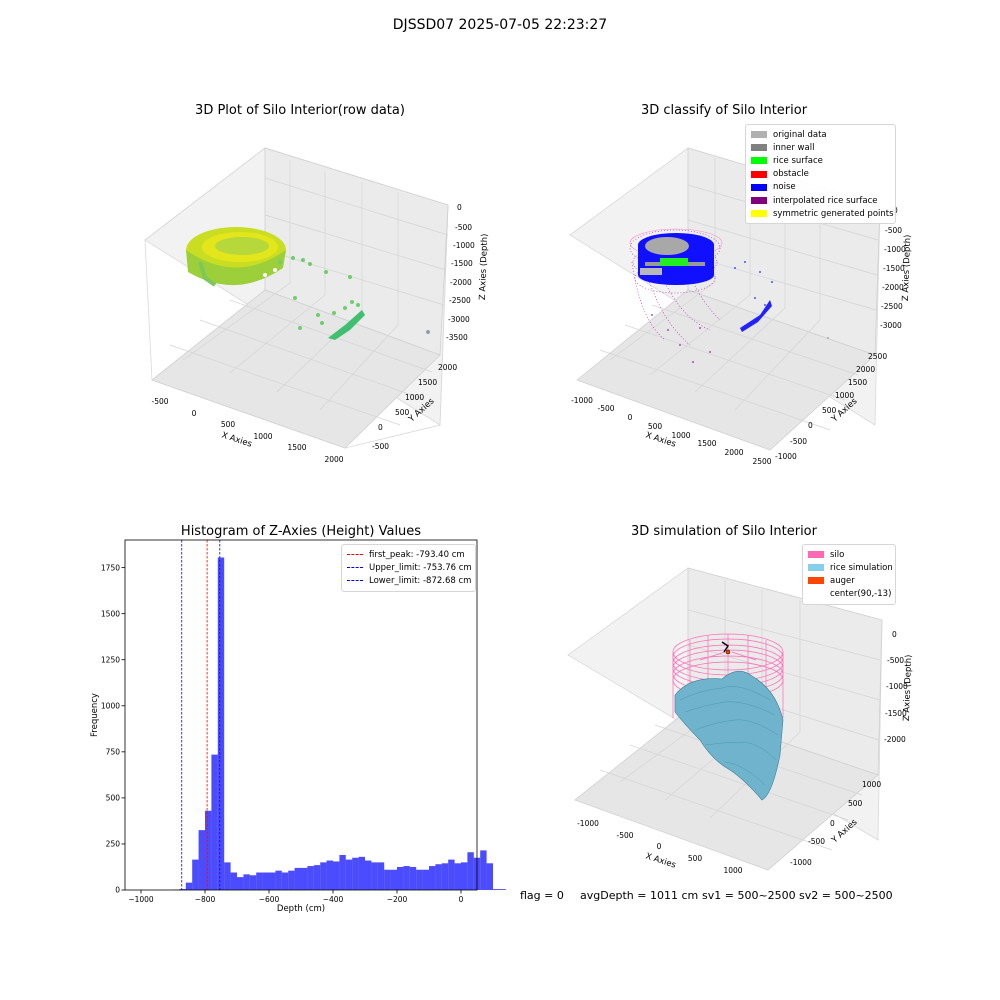 The width and height of the screenshot is (1000, 1000). I want to click on simulation-ytick: 0, so click(832, 823).